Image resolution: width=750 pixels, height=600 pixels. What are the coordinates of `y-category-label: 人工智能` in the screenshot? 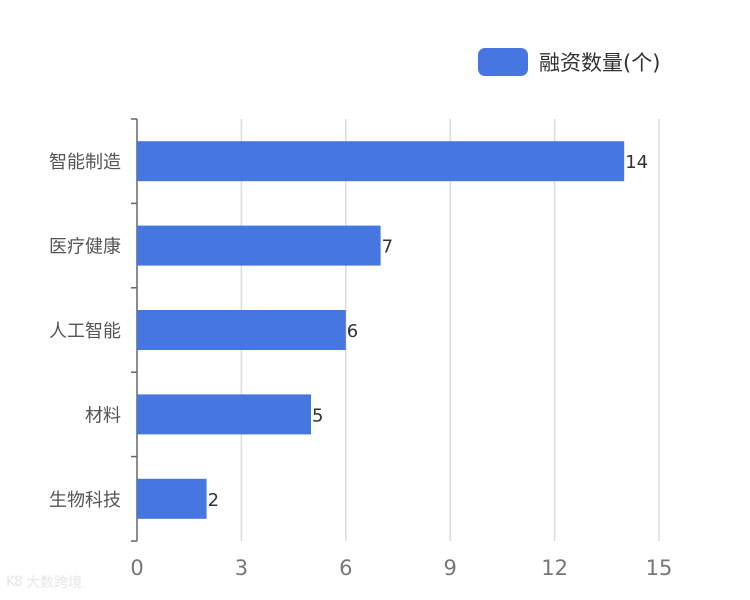 It's located at (85, 331).